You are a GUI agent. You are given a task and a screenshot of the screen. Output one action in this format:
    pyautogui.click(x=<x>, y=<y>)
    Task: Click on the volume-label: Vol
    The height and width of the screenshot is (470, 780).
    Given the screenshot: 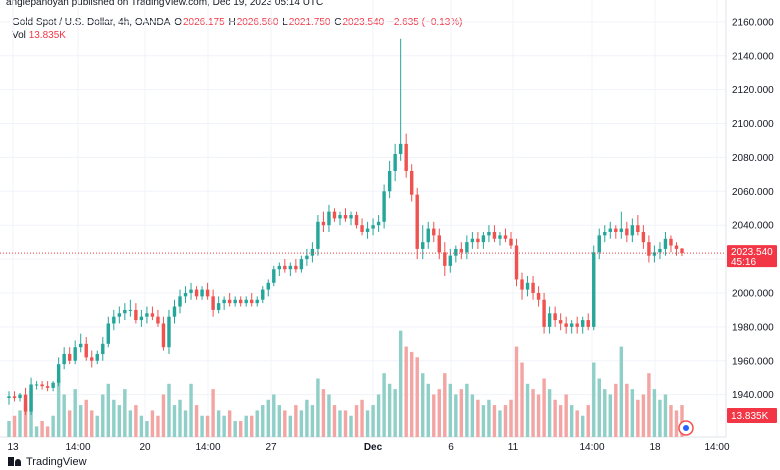 What is the action you would take?
    pyautogui.click(x=19, y=35)
    